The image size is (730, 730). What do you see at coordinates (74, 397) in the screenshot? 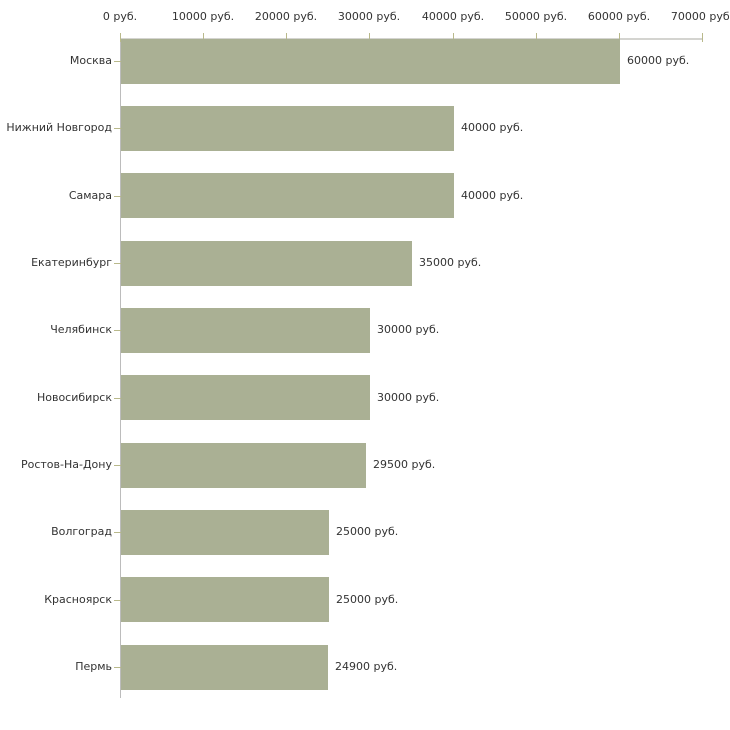
I see `category-label: Новосибирск` at bounding box center [74, 397].